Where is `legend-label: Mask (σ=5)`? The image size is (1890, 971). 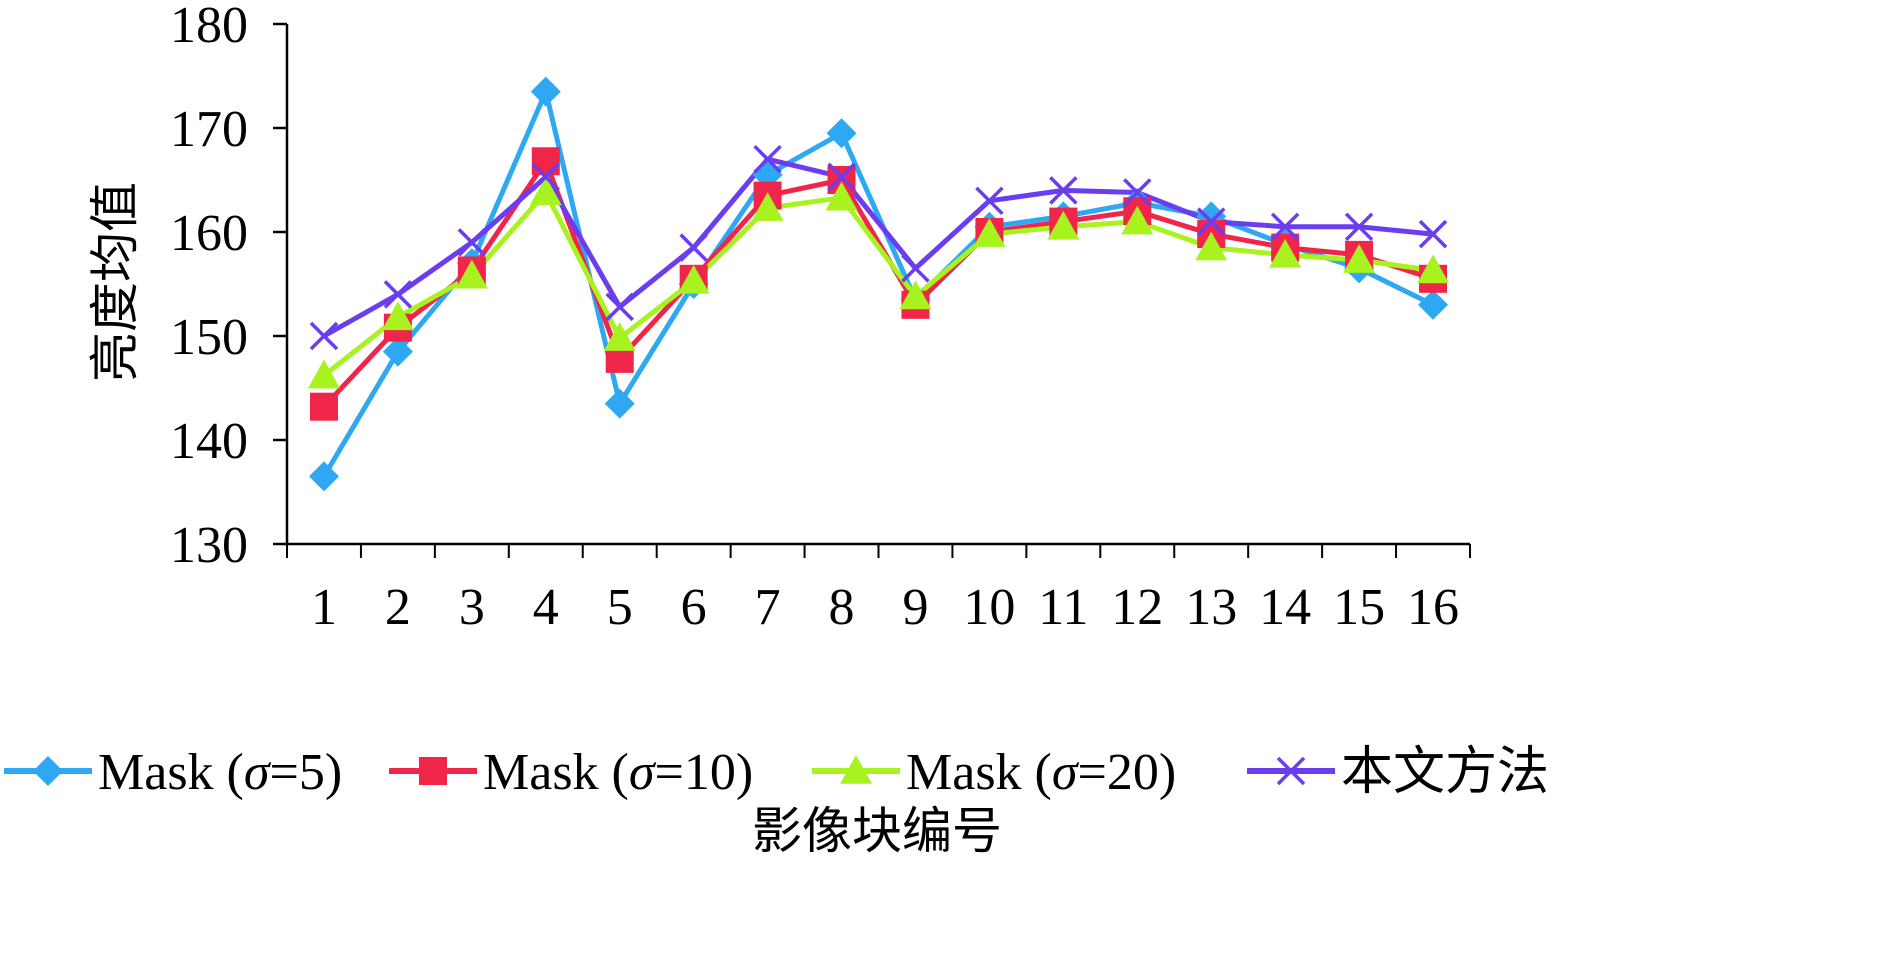
legend-label: Mask (σ=5) is located at coordinates (220, 772).